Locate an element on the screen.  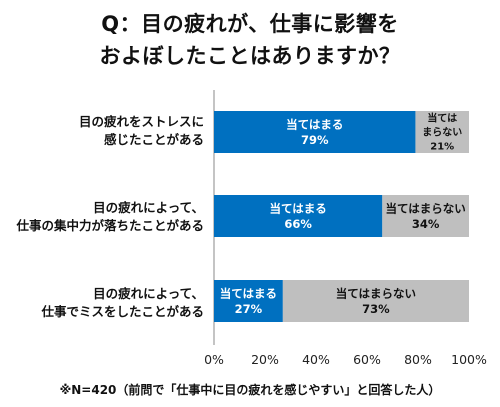
x-tick-40: 40% is located at coordinates (316, 359).